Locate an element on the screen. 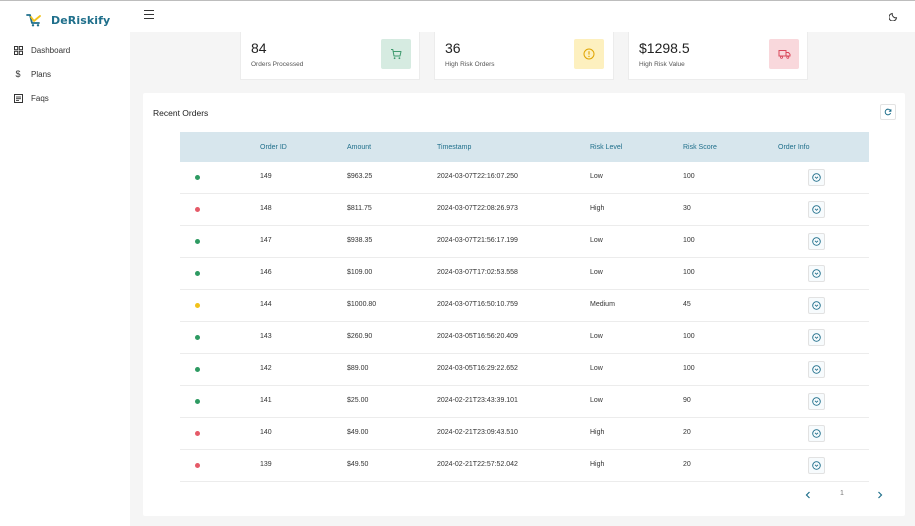 This screenshot has height=526, width=915. order-id-cell: 143 is located at coordinates (266, 336).